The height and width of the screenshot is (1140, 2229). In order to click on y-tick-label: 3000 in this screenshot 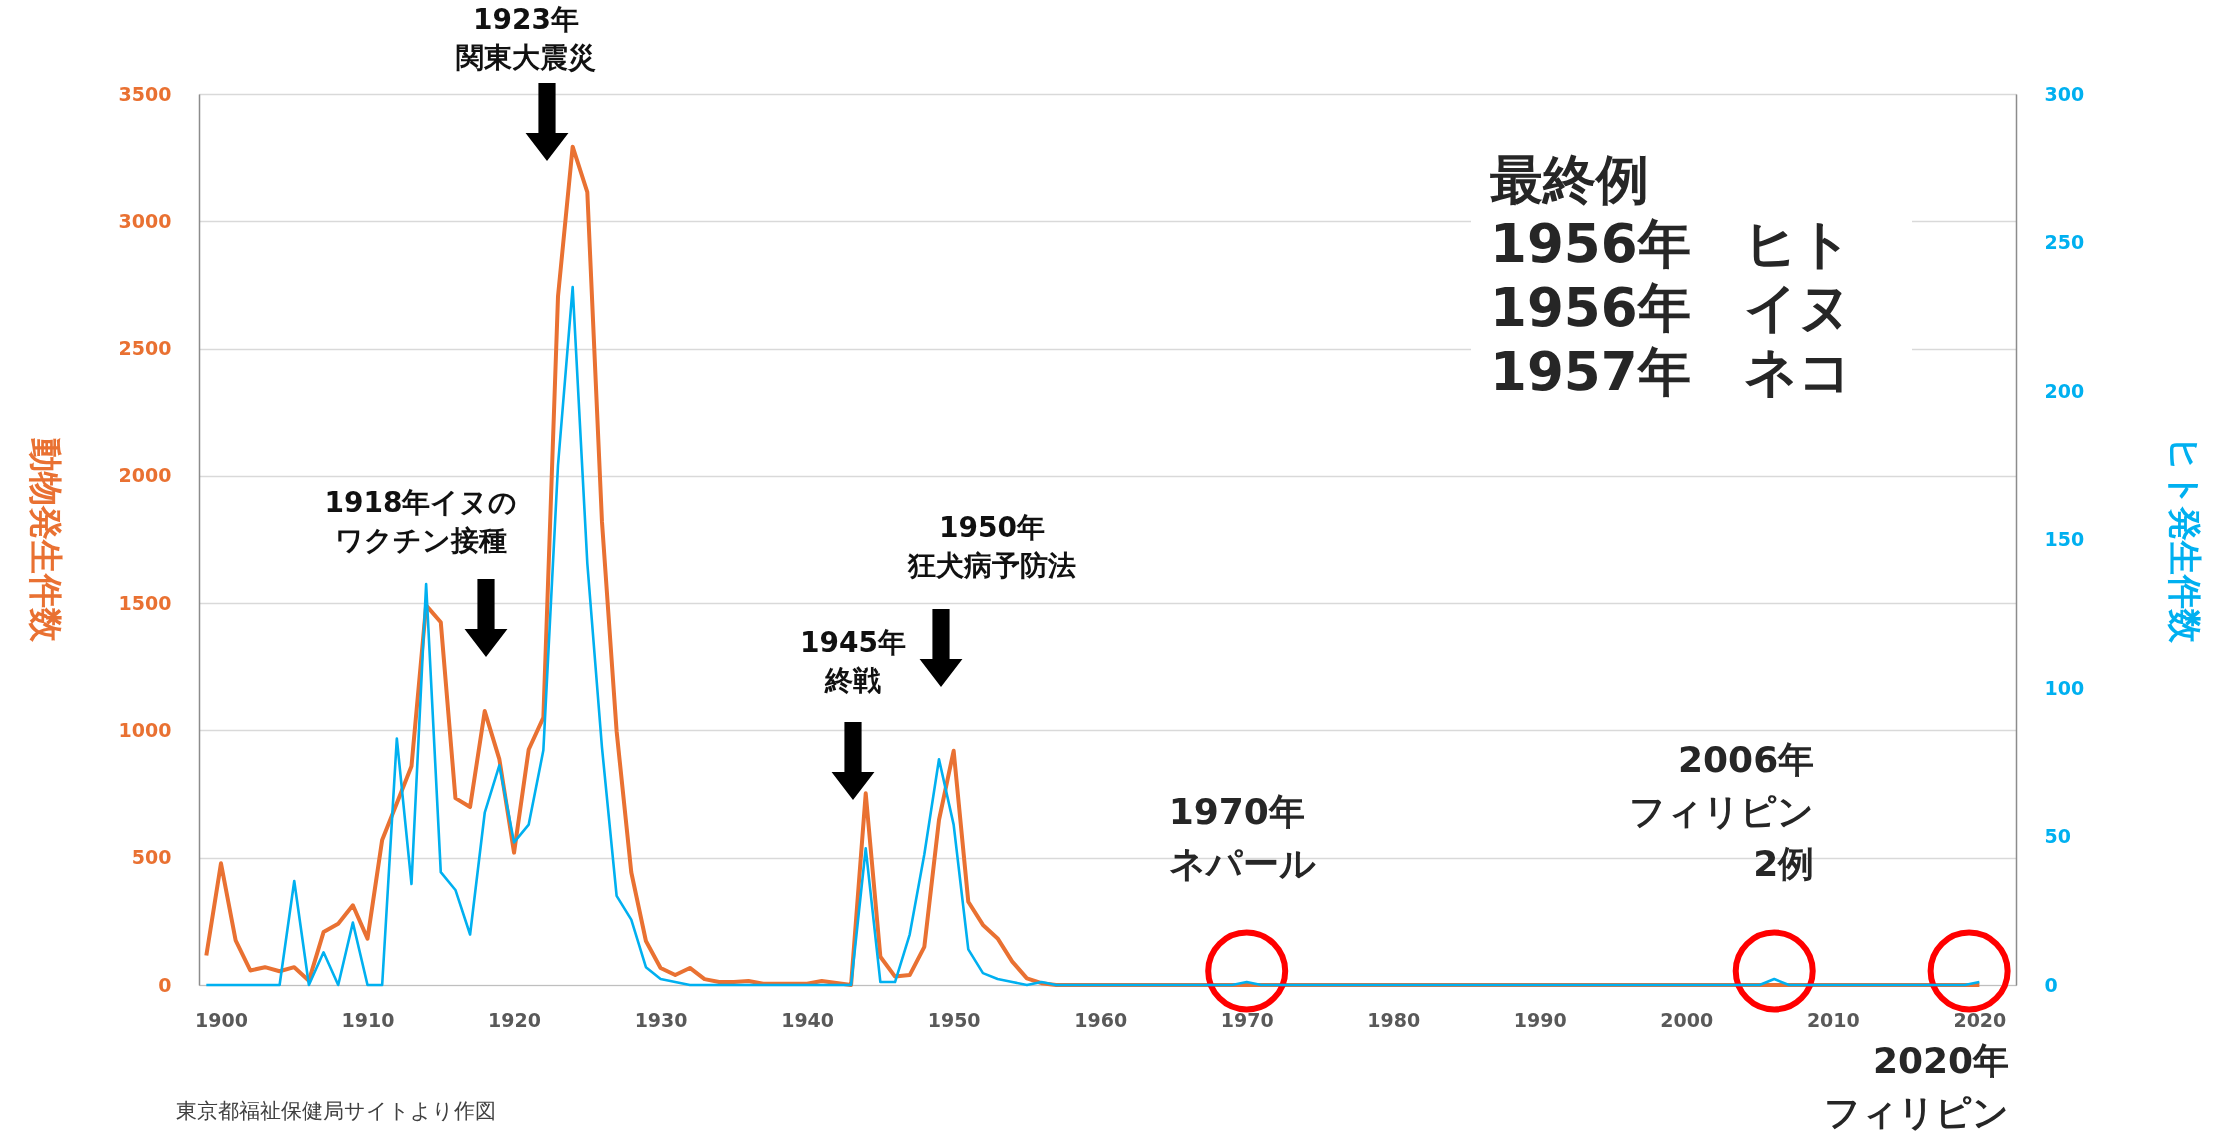, I will do `click(145, 220)`.